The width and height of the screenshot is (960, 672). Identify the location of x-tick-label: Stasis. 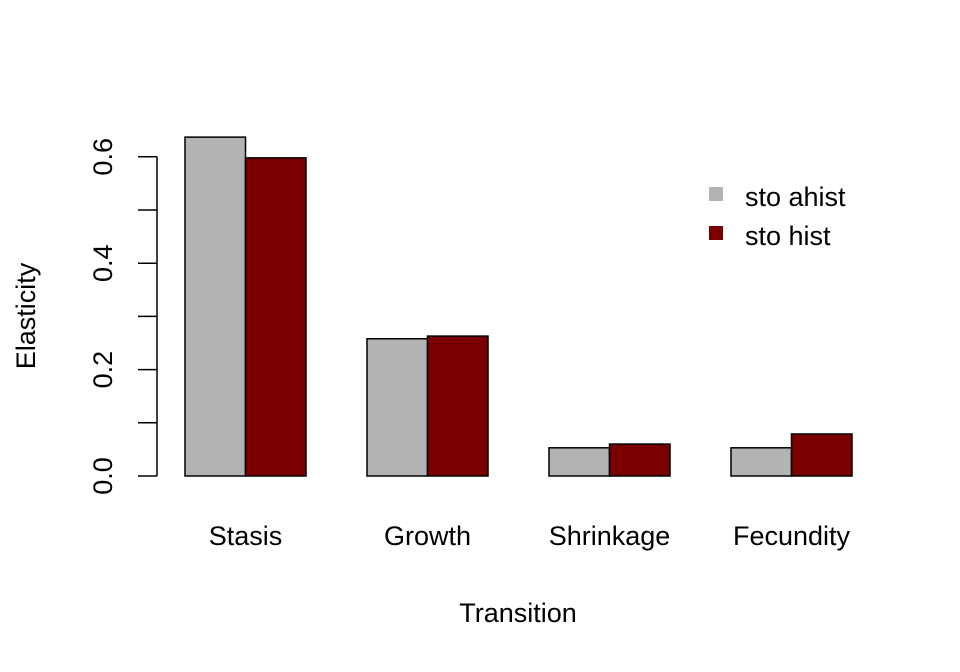
(246, 536).